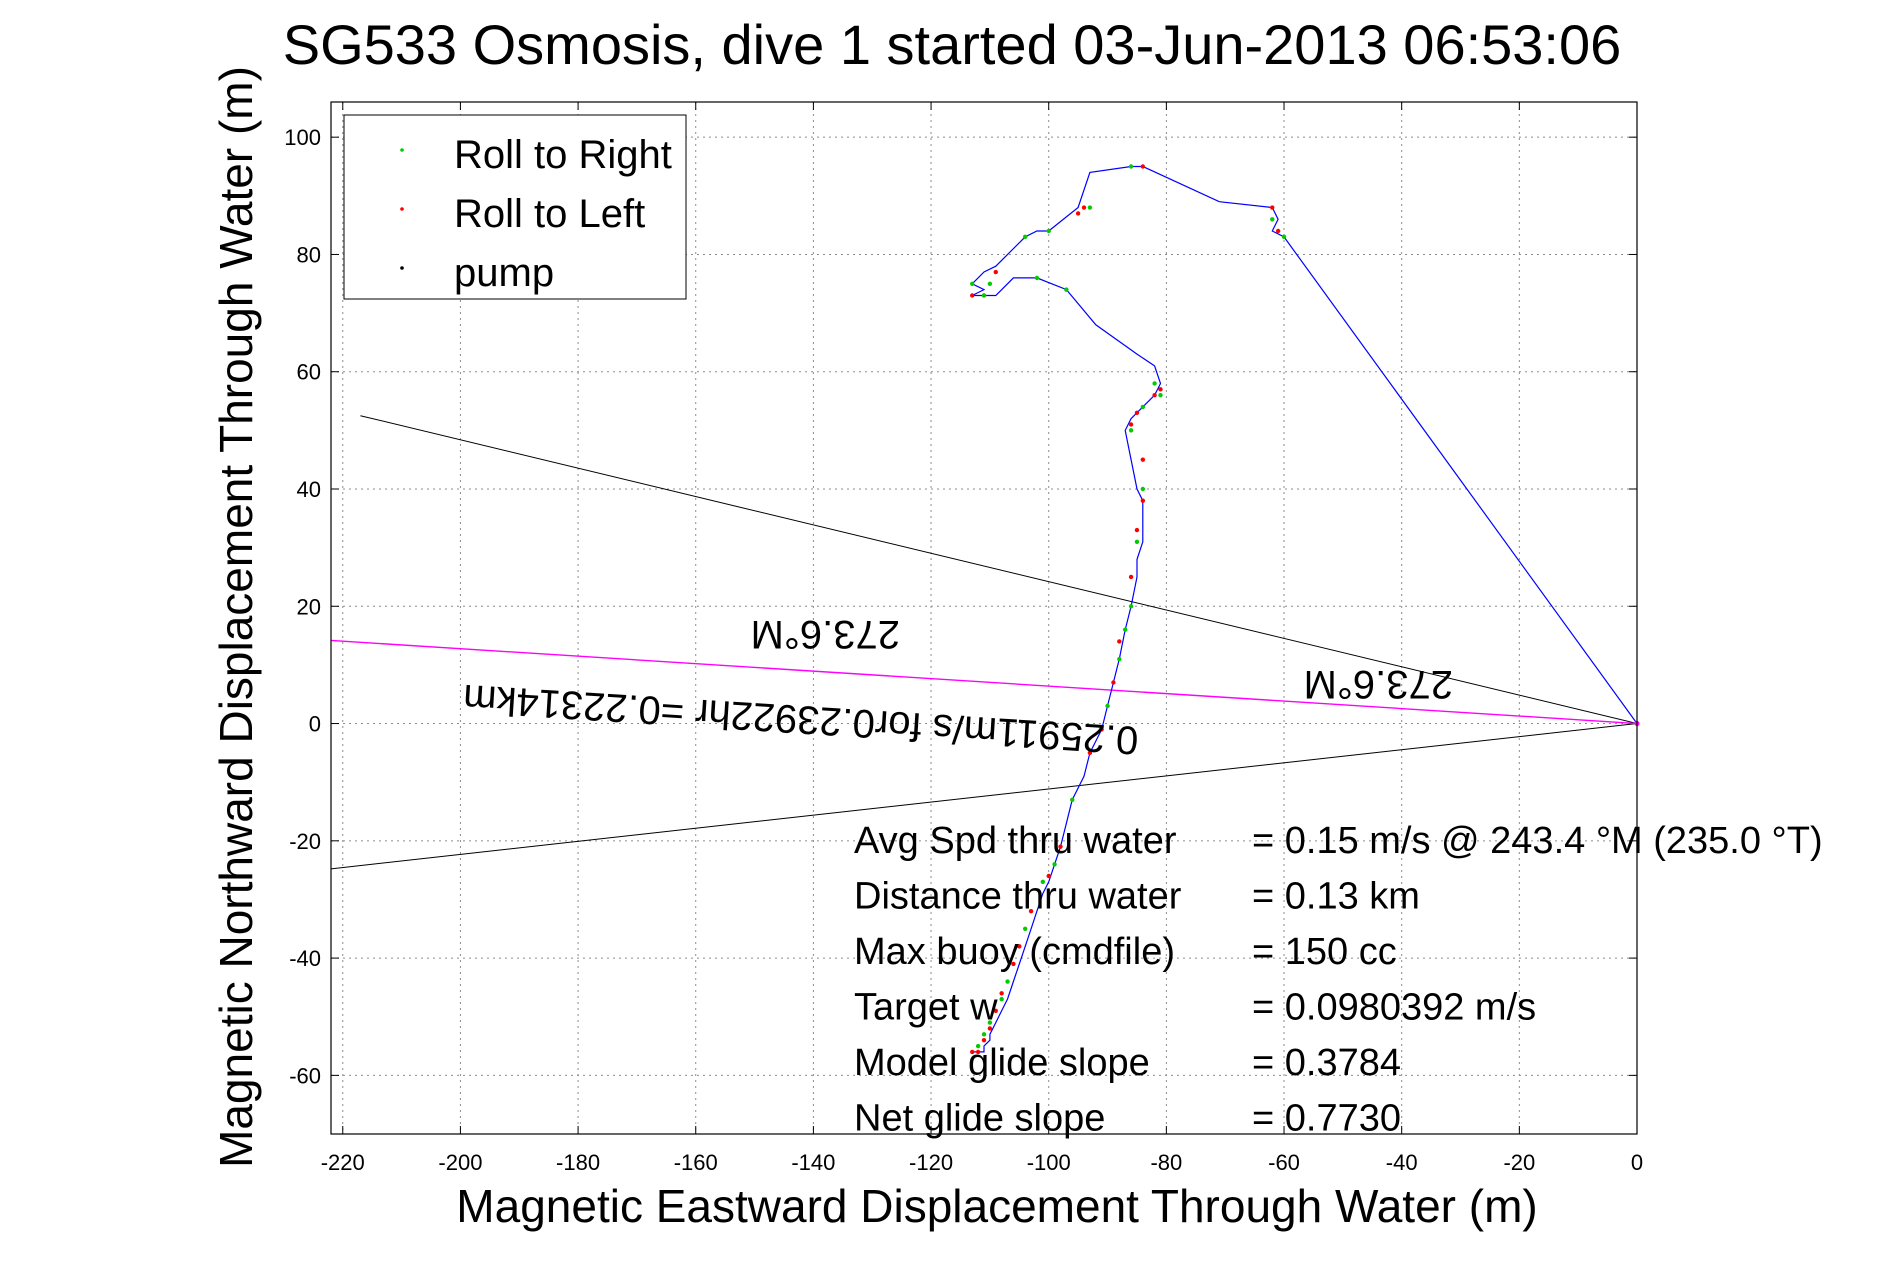 Image resolution: width=1891 pixels, height=1262 pixels. I want to click on x-tick-label: -100, so click(1049, 1162).